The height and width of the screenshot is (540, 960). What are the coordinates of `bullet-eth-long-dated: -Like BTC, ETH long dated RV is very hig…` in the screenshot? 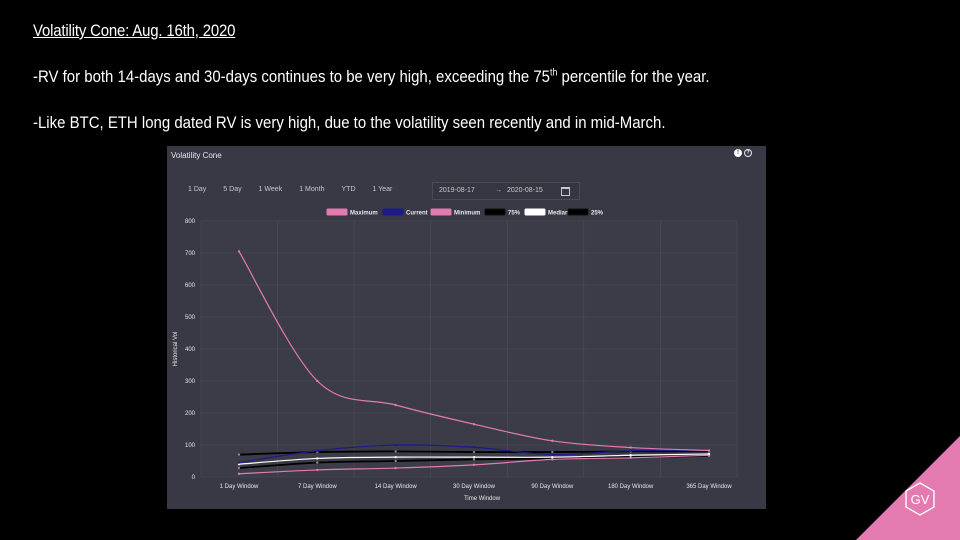 It's located at (349, 122).